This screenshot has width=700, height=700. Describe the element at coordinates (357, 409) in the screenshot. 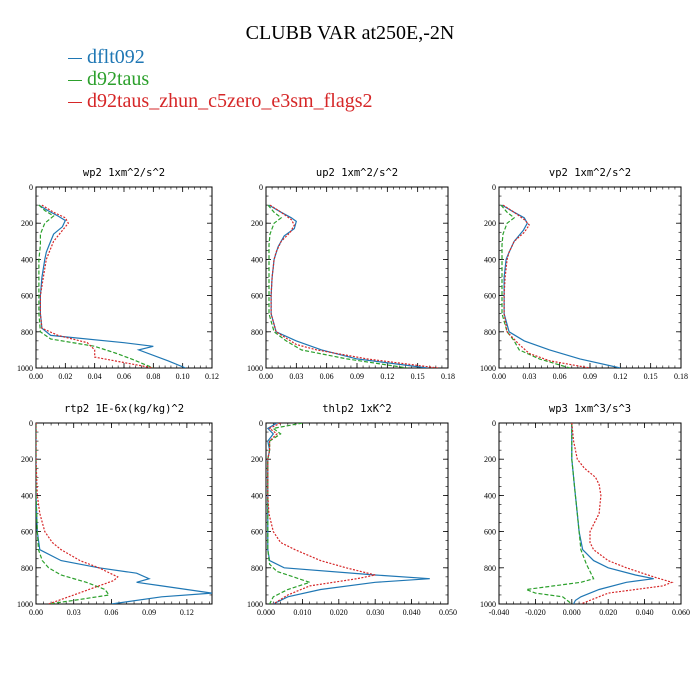

I see `plot-title: thlp2 1xK^2` at that location.